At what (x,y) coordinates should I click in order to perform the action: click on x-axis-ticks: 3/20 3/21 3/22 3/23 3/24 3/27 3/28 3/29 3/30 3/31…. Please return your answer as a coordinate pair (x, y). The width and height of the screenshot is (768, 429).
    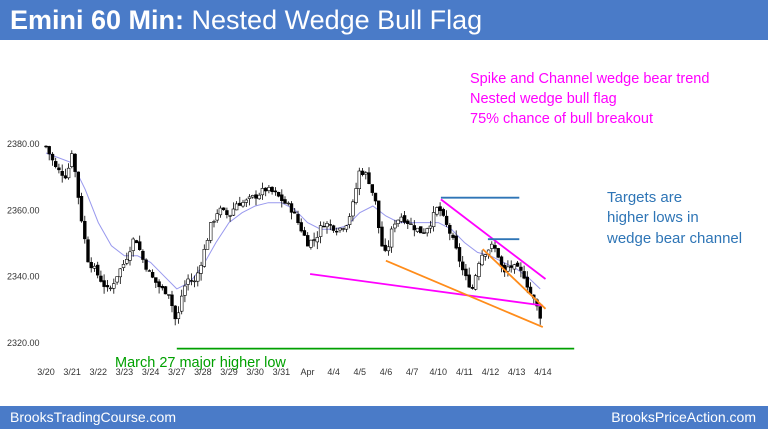
    Looking at the image, I should click on (294, 372).